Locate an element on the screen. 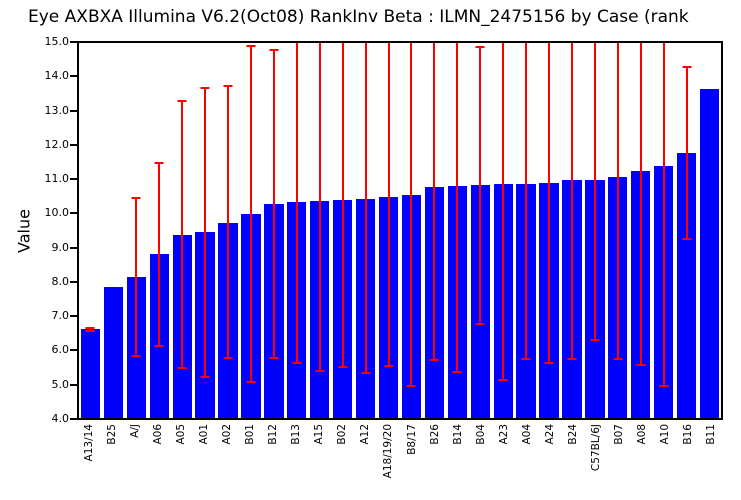 The width and height of the screenshot is (741, 500). x-axis-tick-label: B8/17 is located at coordinates (411, 439).